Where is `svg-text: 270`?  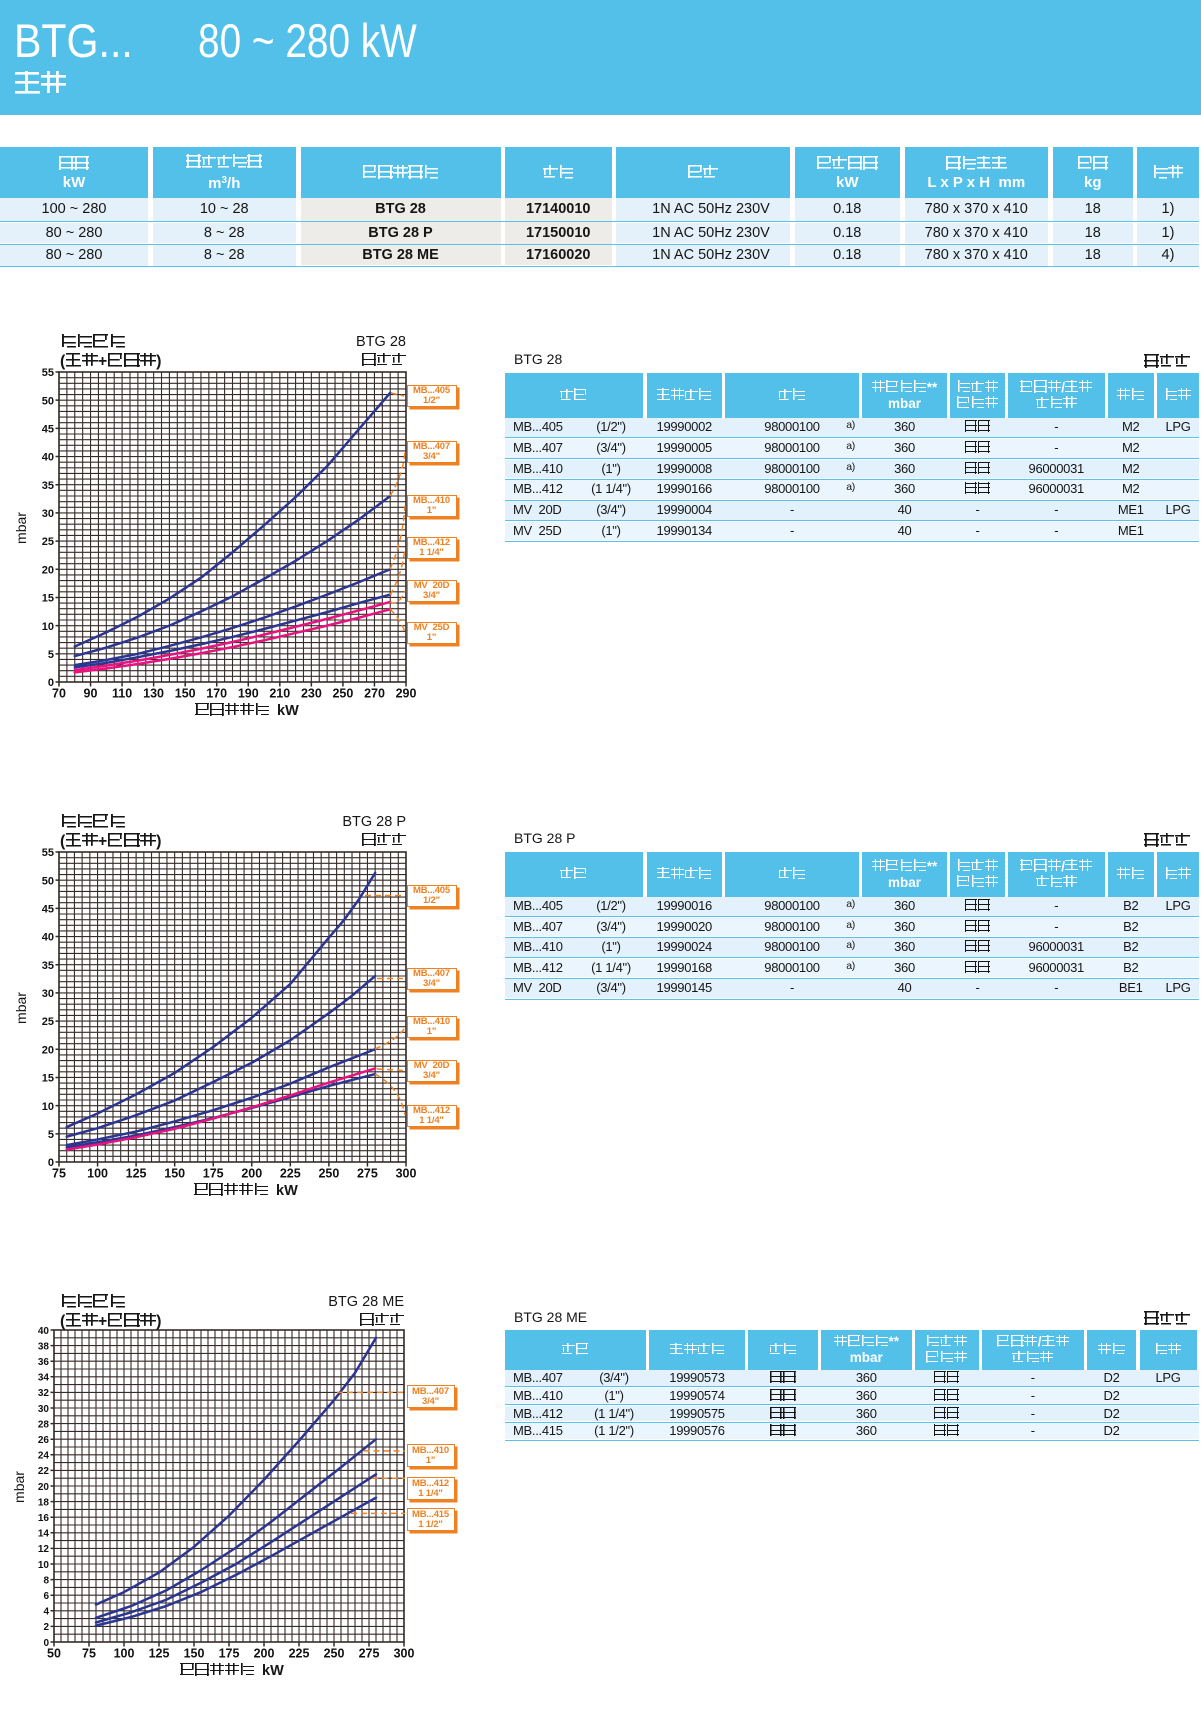
svg-text: 270 is located at coordinates (374, 694).